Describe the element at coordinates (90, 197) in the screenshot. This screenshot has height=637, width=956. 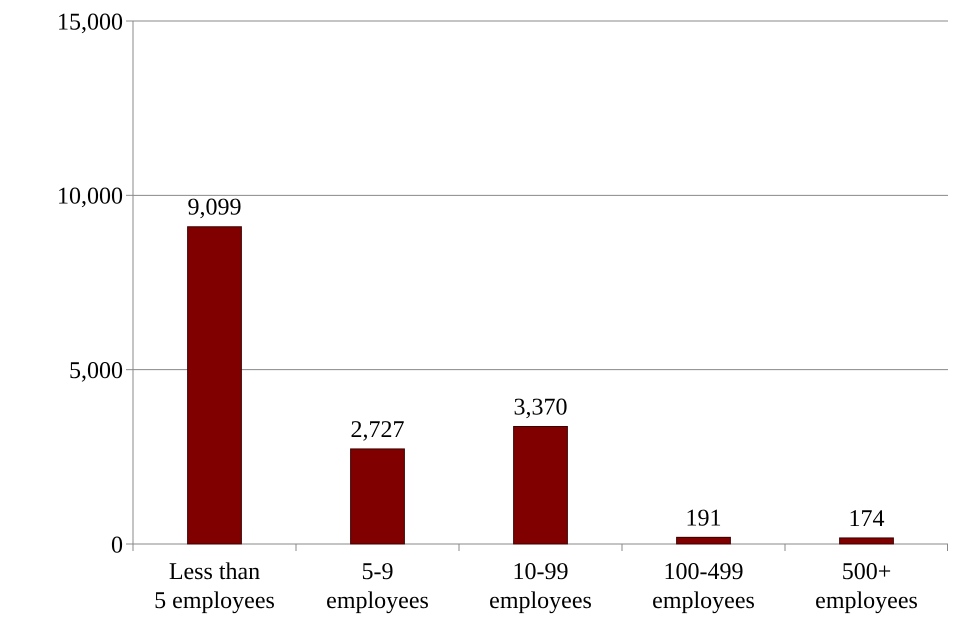
I see `y-tick-label: 10,000` at that location.